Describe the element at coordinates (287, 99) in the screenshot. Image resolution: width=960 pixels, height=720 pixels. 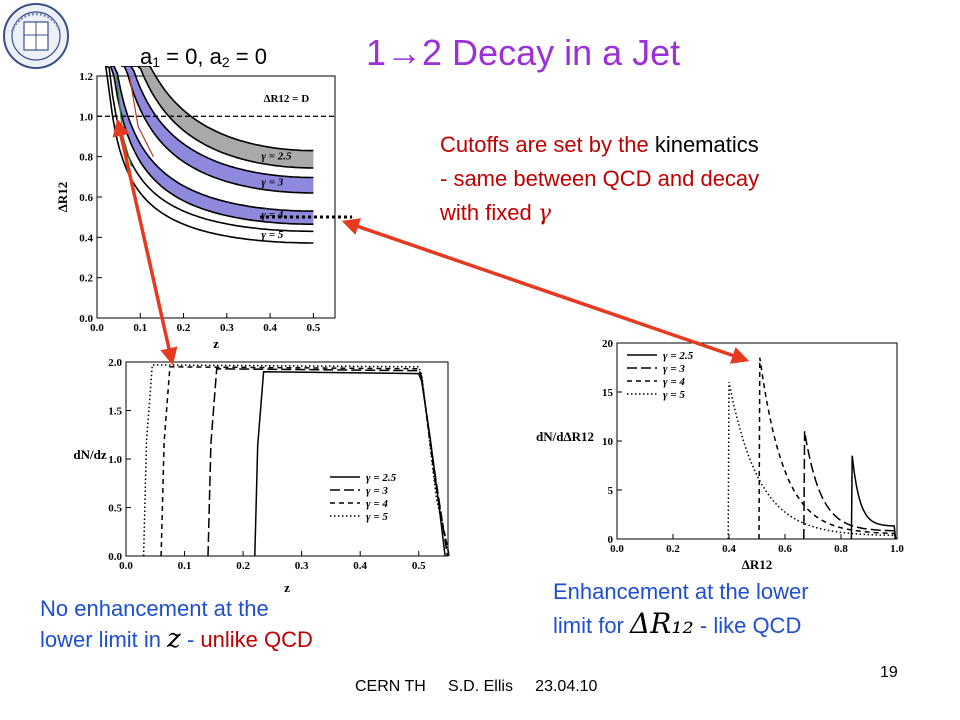
I see `reference-line-label: ΔR12 = D` at that location.